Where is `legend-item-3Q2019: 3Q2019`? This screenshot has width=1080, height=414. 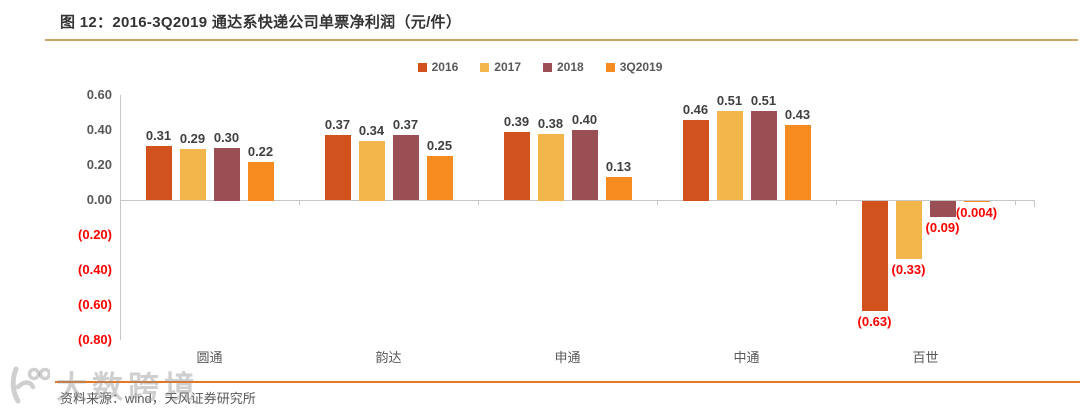 legend-item-3Q2019: 3Q2019 is located at coordinates (634, 67).